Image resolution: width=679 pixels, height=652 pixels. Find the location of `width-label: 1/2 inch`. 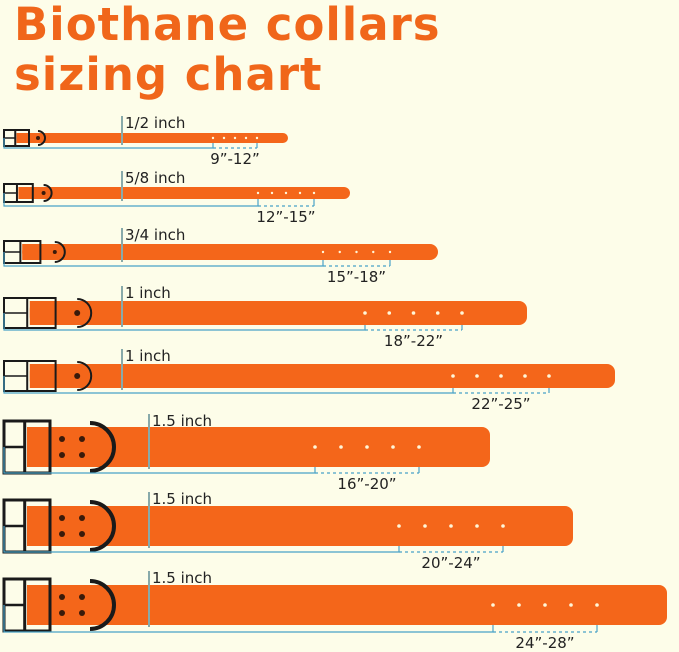

width-label: 1/2 inch is located at coordinates (155, 123).